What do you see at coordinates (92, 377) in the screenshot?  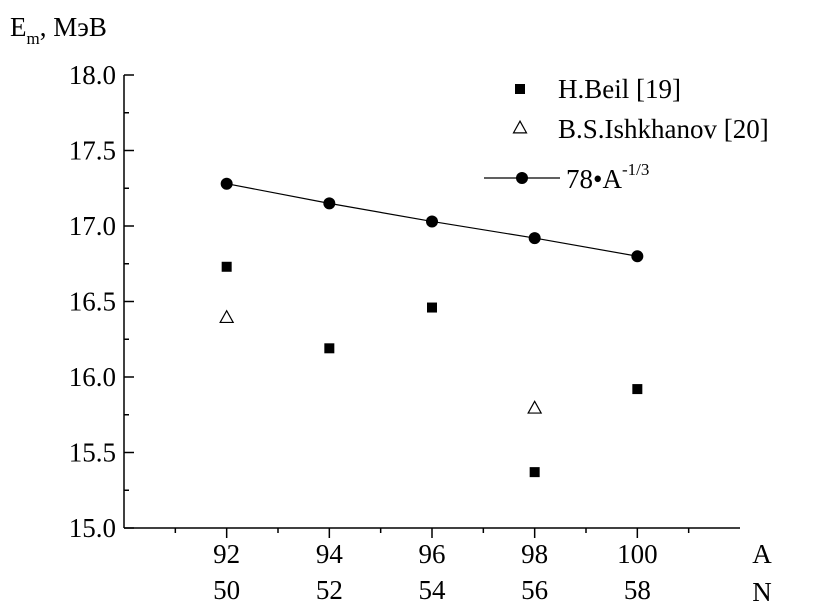 I see `y-tick-label: 16.0` at bounding box center [92, 377].